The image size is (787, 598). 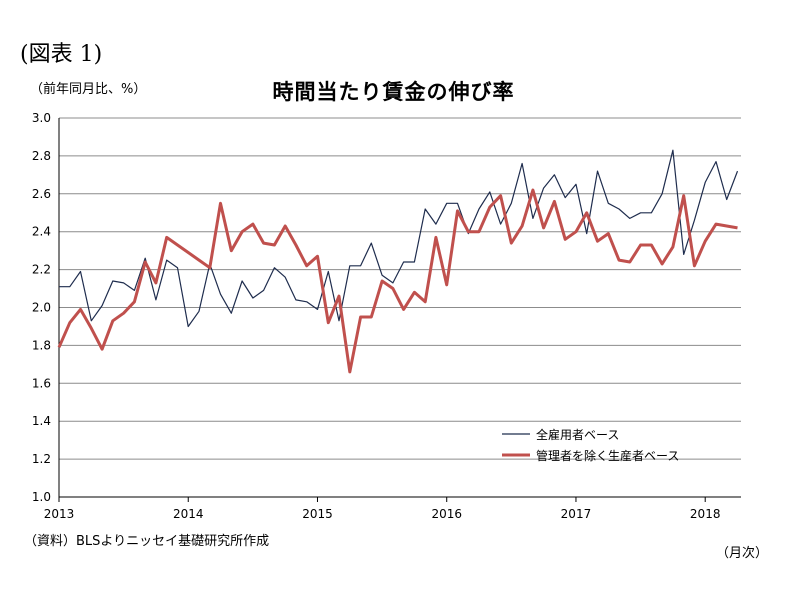 I want to click on y-tick-label: 2.2, so click(x=41, y=270).